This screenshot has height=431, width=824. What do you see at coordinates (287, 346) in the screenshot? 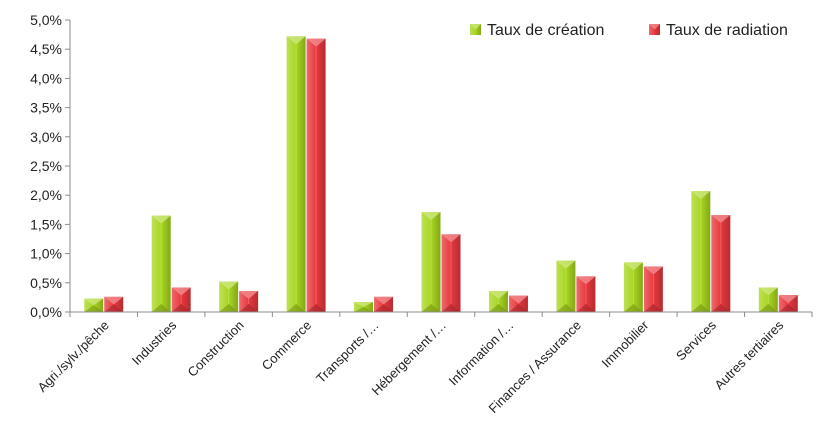
I see `x-category-label: Commerce` at bounding box center [287, 346].